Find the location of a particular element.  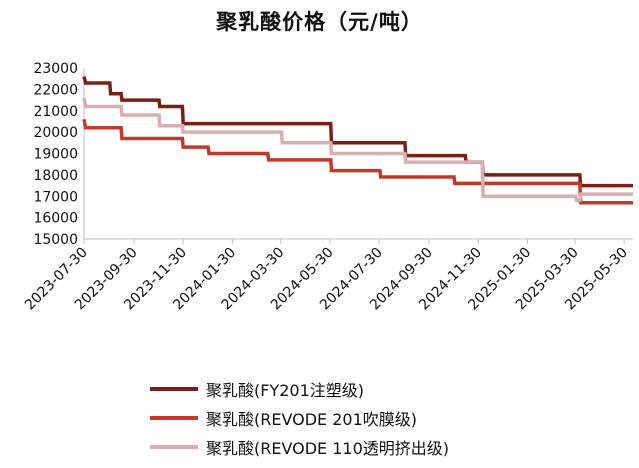

y-tick-label: 20000 is located at coordinates (55, 133).